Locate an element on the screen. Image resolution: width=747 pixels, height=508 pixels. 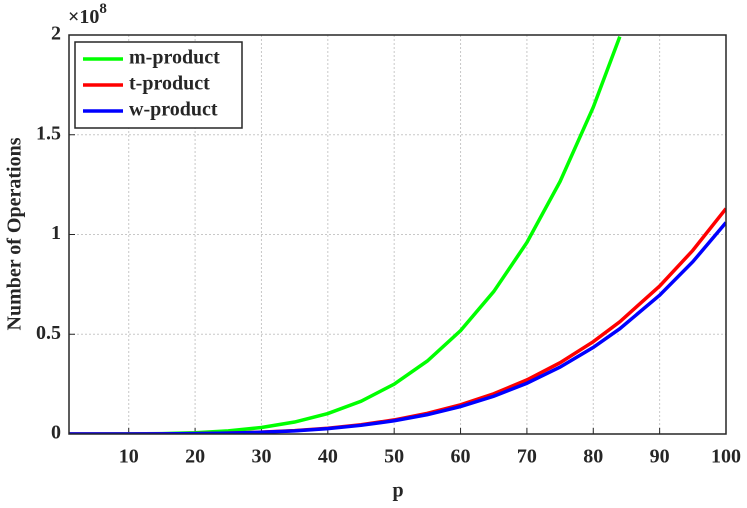
x-tick-label: 30 is located at coordinates (261, 457).